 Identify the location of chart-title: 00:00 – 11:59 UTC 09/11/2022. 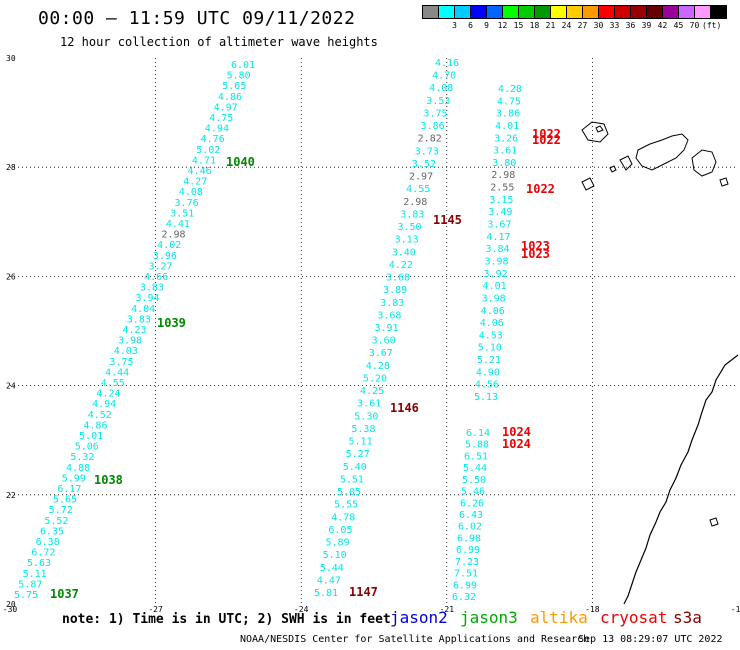
(197, 18).